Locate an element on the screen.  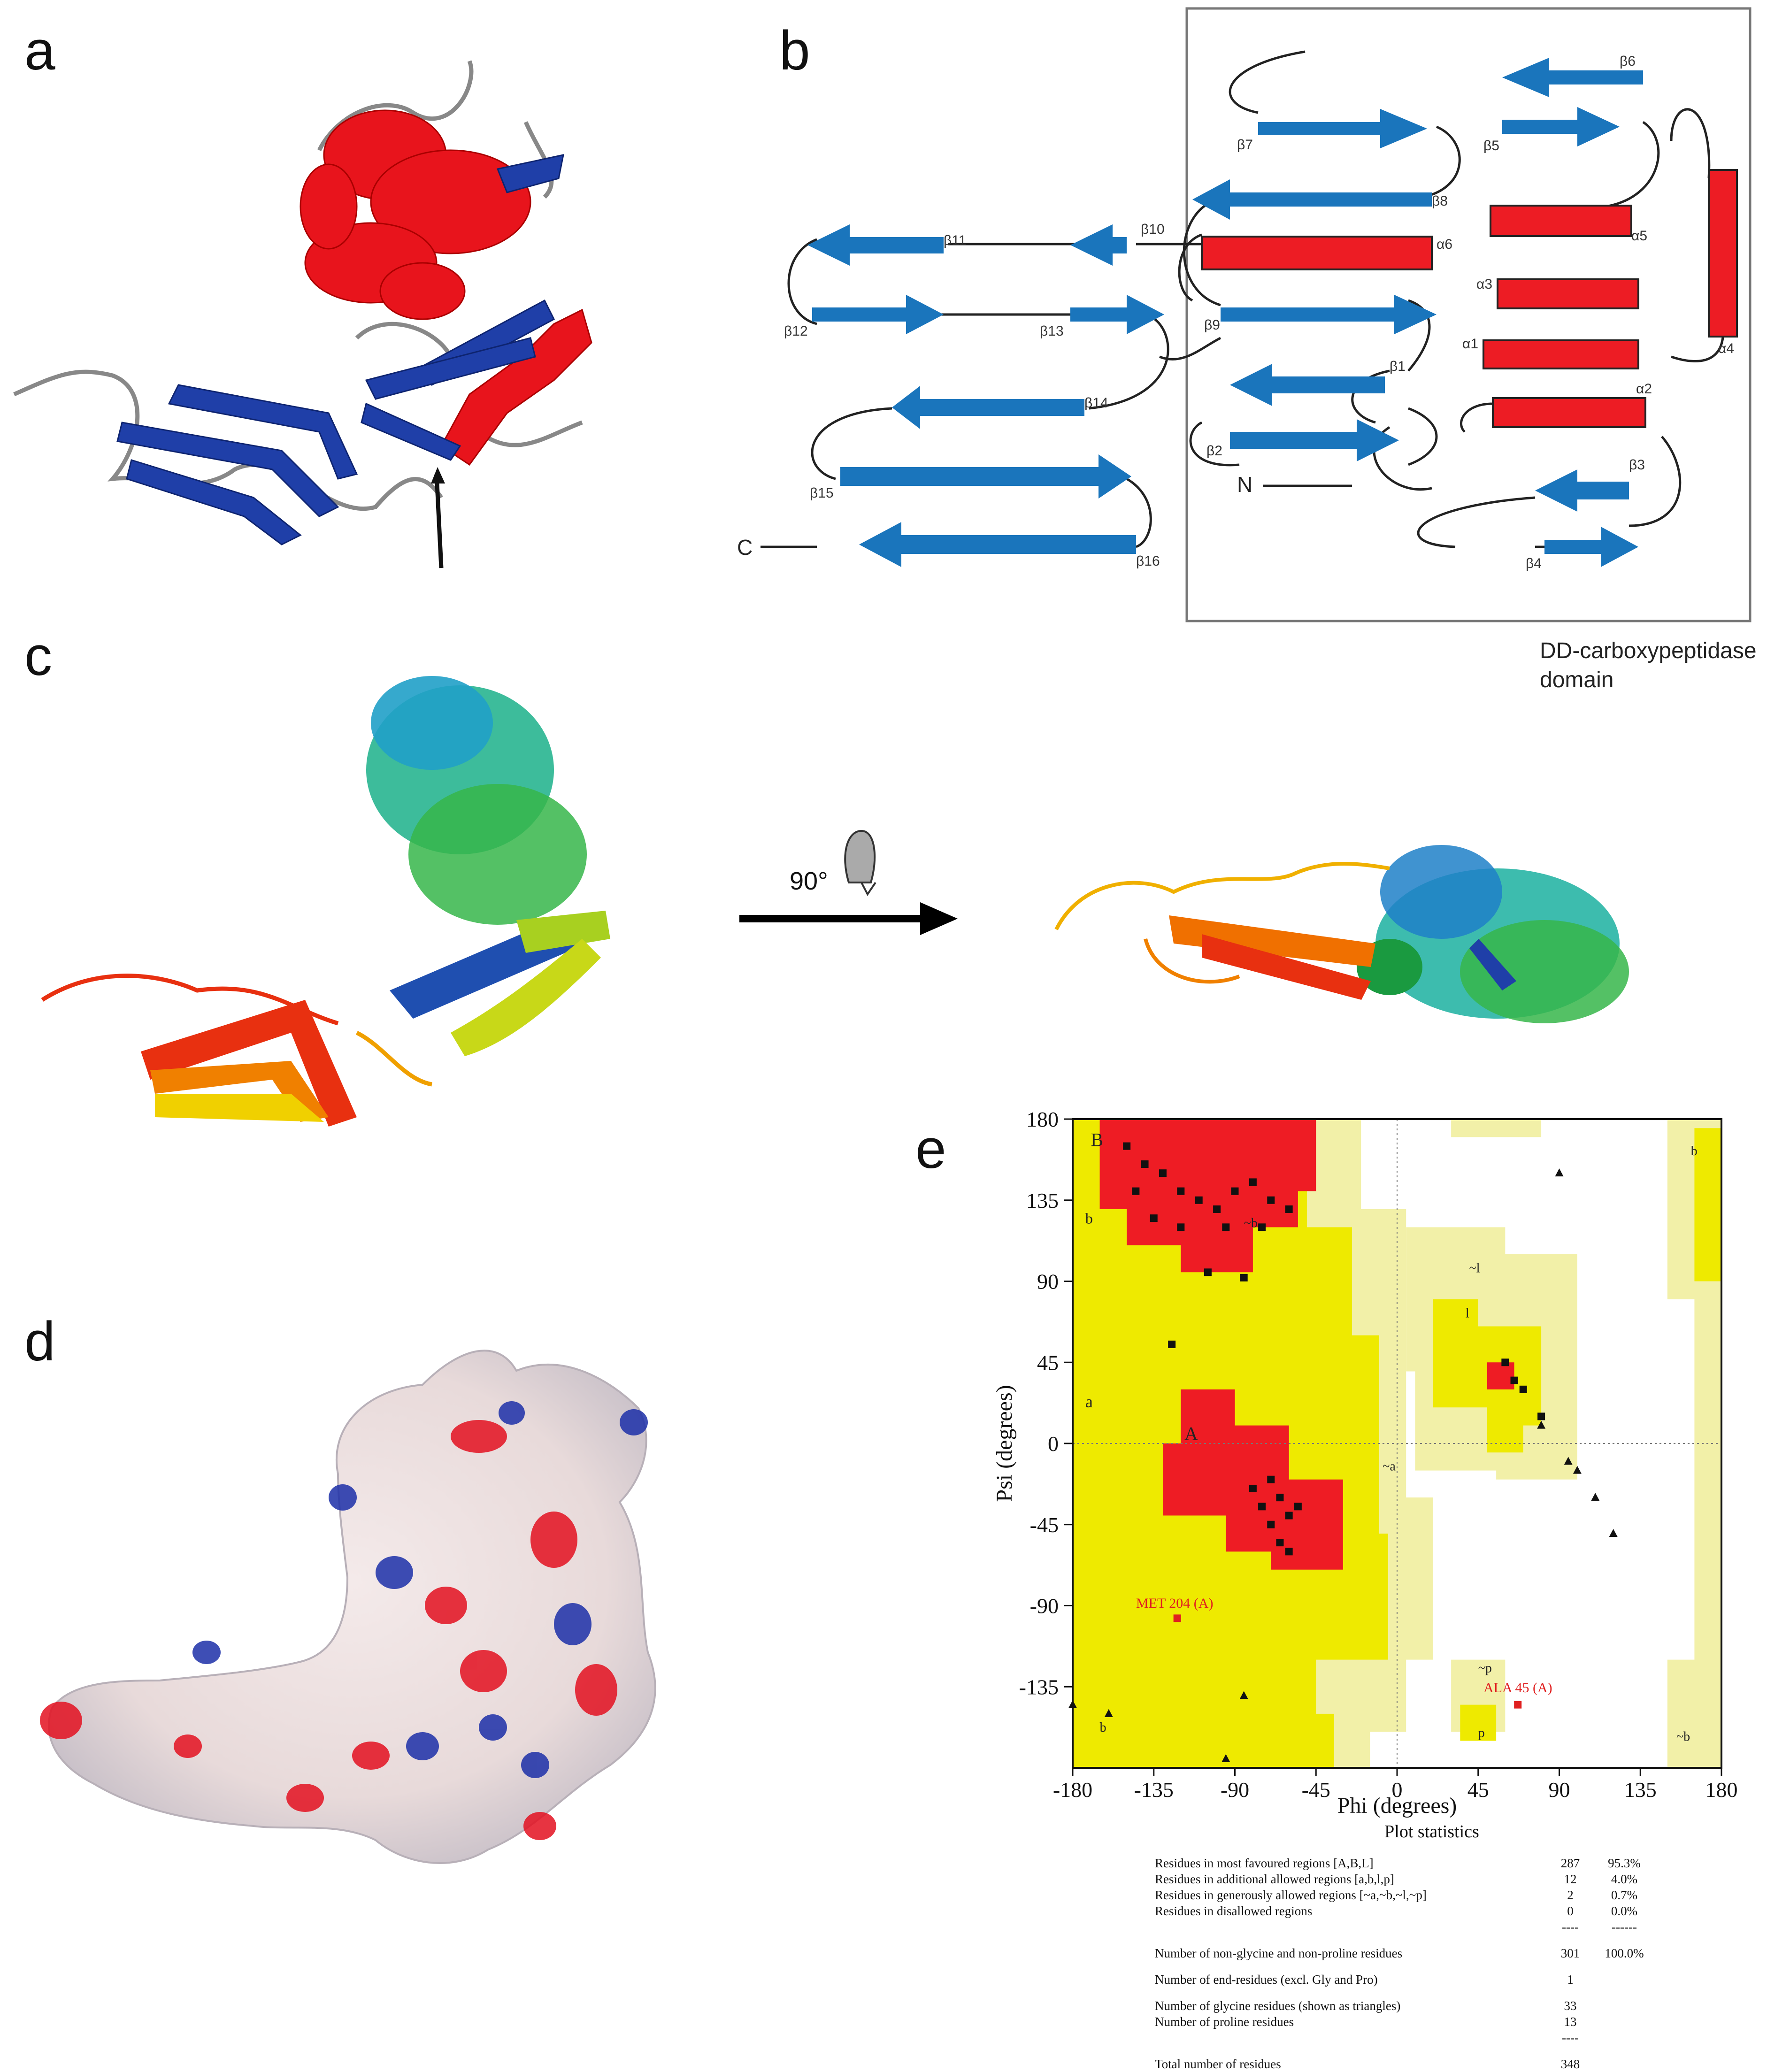
annotation-ala45: ALA 45 (A) is located at coordinates (1517, 1688).